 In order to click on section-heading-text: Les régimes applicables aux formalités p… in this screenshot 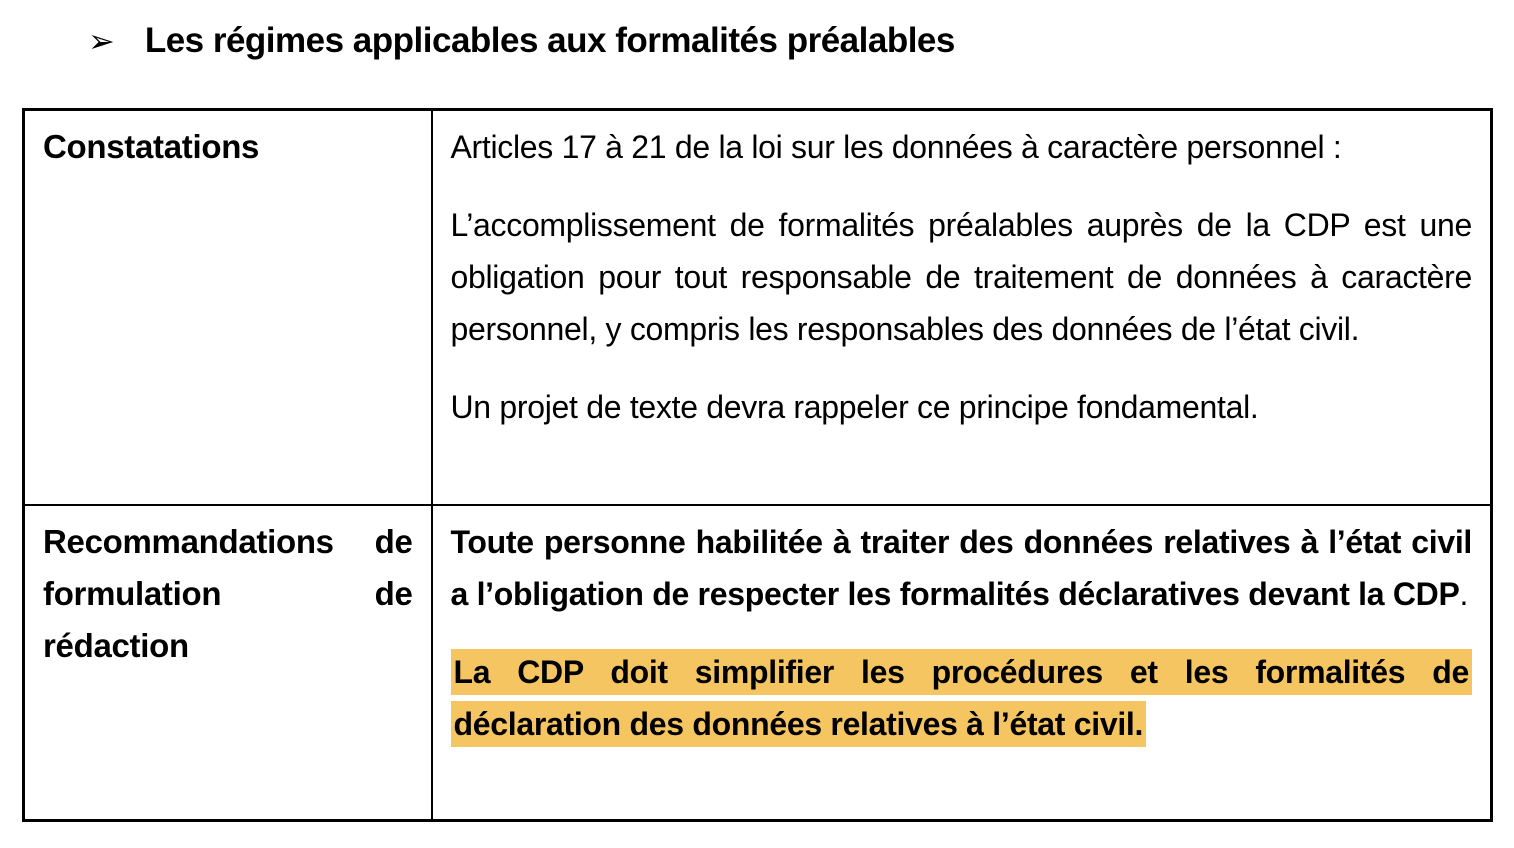, I will do `click(550, 40)`.